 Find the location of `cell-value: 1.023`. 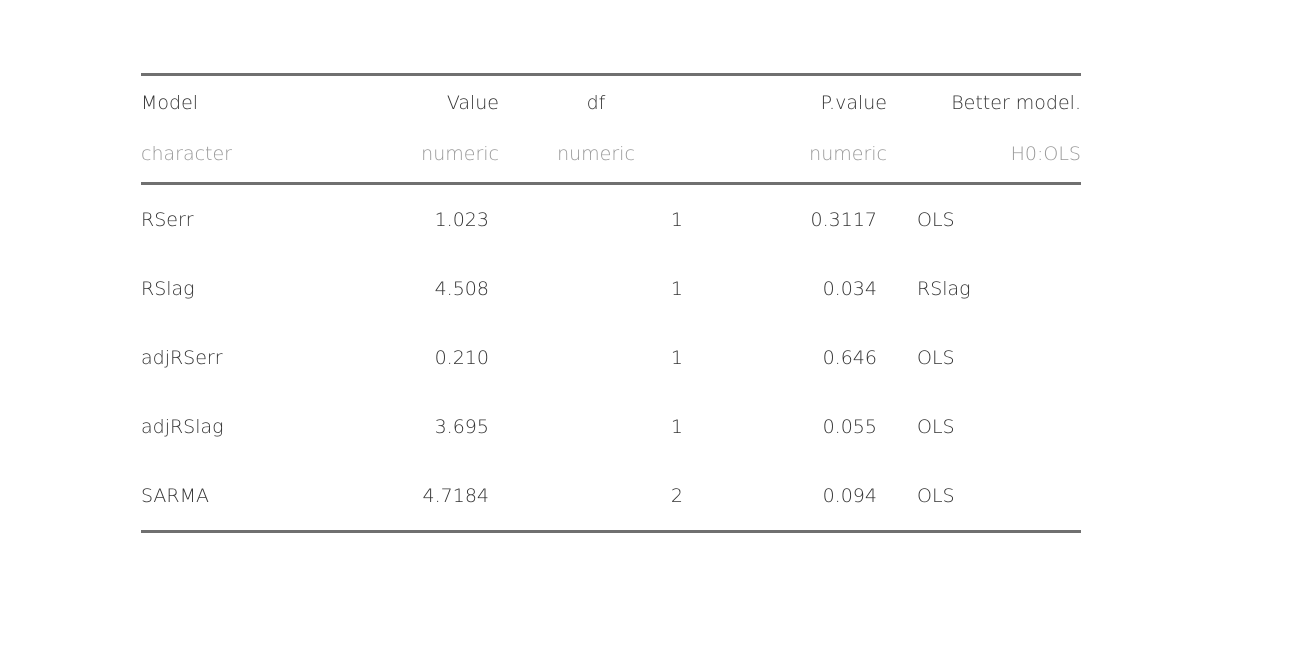

cell-value: 1.023 is located at coordinates (461, 219).